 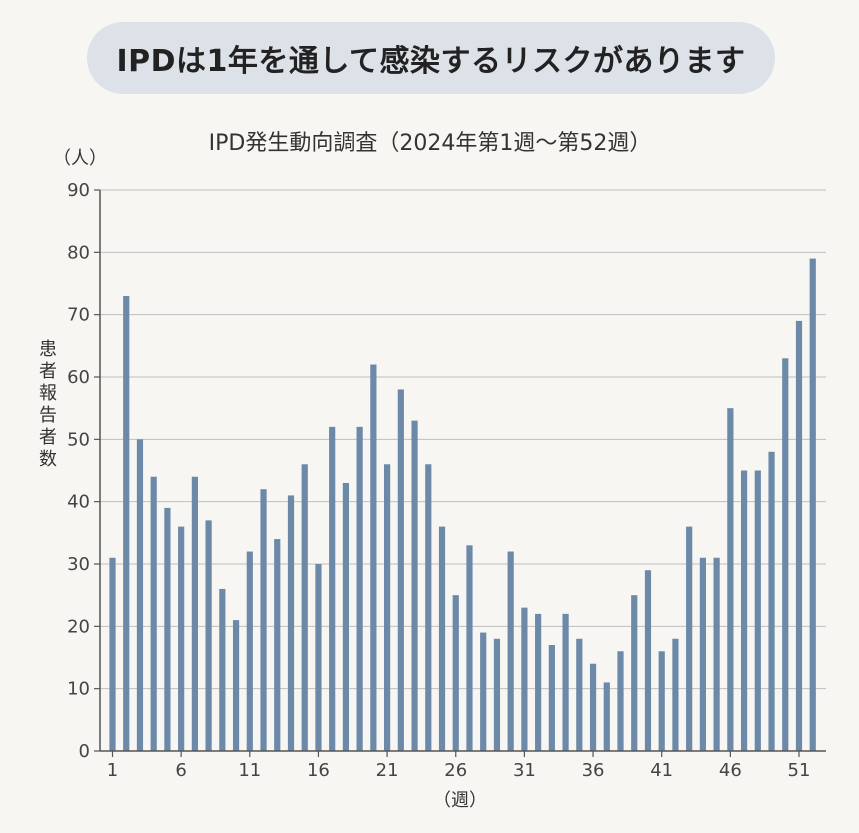 What do you see at coordinates (593, 770) in the screenshot?
I see `x-tick-label-36: 36` at bounding box center [593, 770].